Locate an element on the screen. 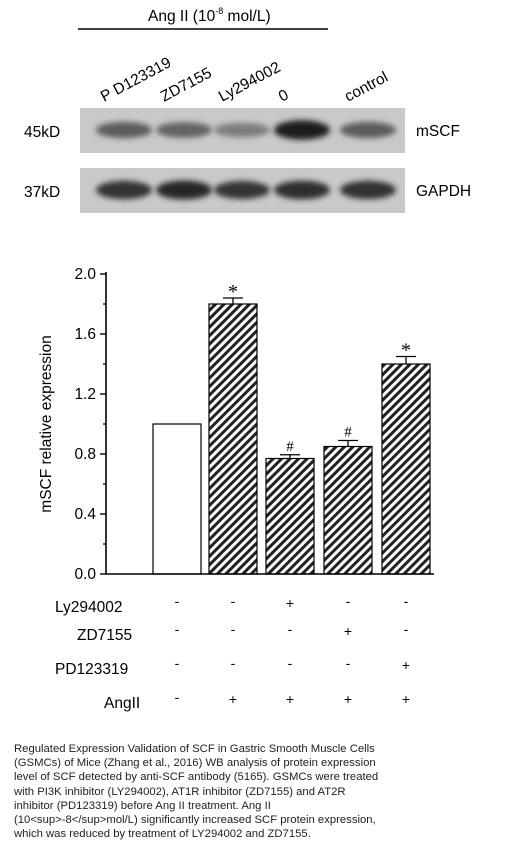 This screenshot has height=861, width=508. y-tick-label: 0.4 is located at coordinates (85, 514).